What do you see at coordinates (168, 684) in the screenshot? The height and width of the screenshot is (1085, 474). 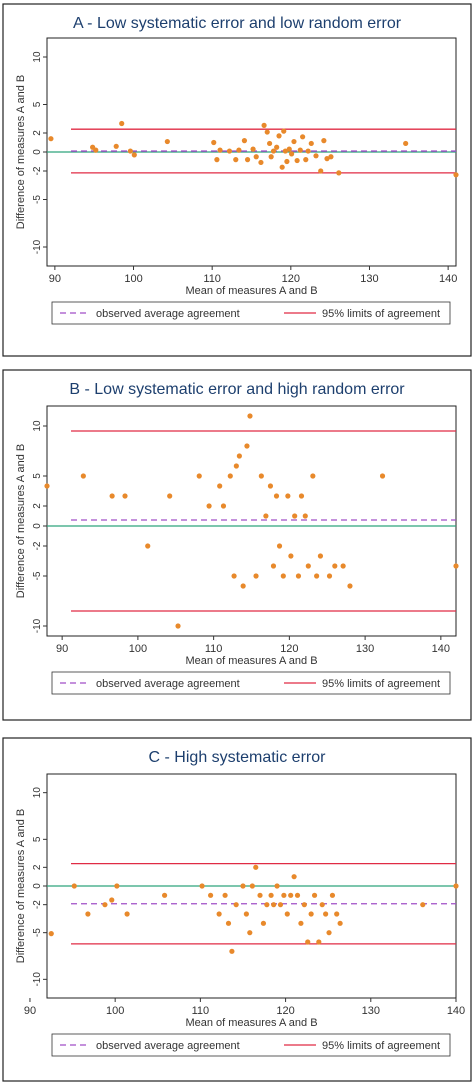 I see `legend-label-average: observed average agreement` at bounding box center [168, 684].